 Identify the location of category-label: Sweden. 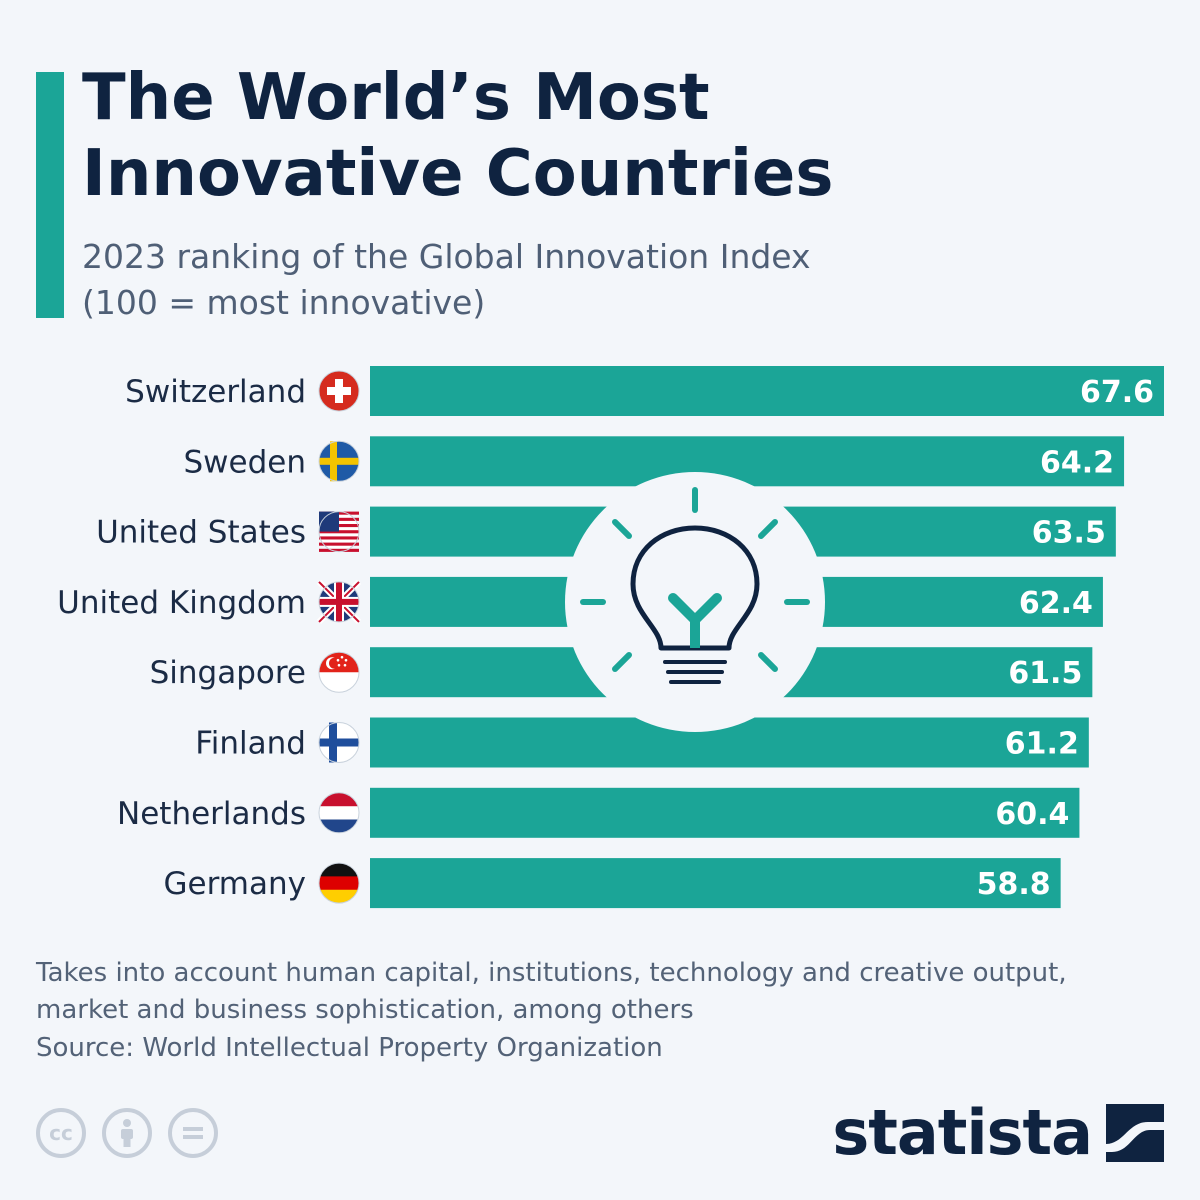
(244, 462).